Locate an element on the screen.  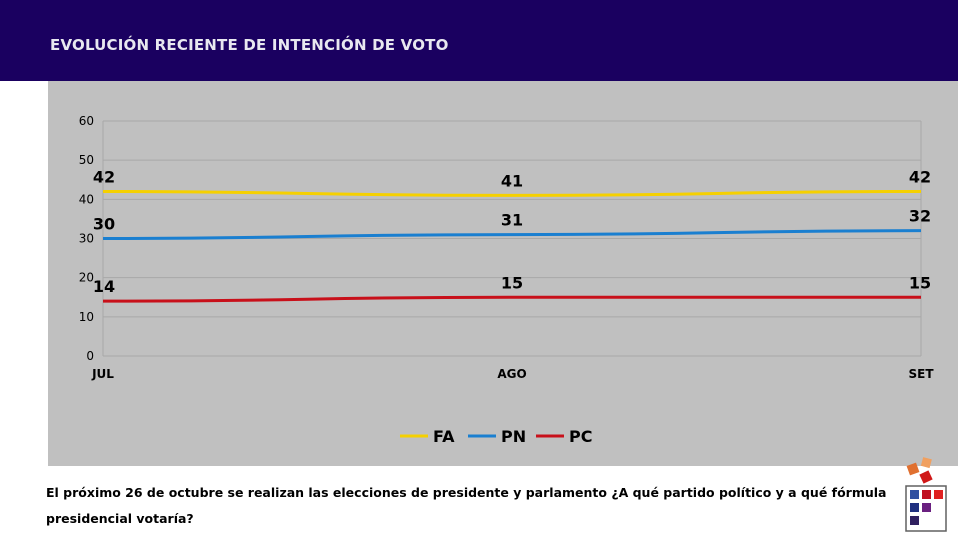
x-tick-label: JUL is located at coordinates (102, 374).